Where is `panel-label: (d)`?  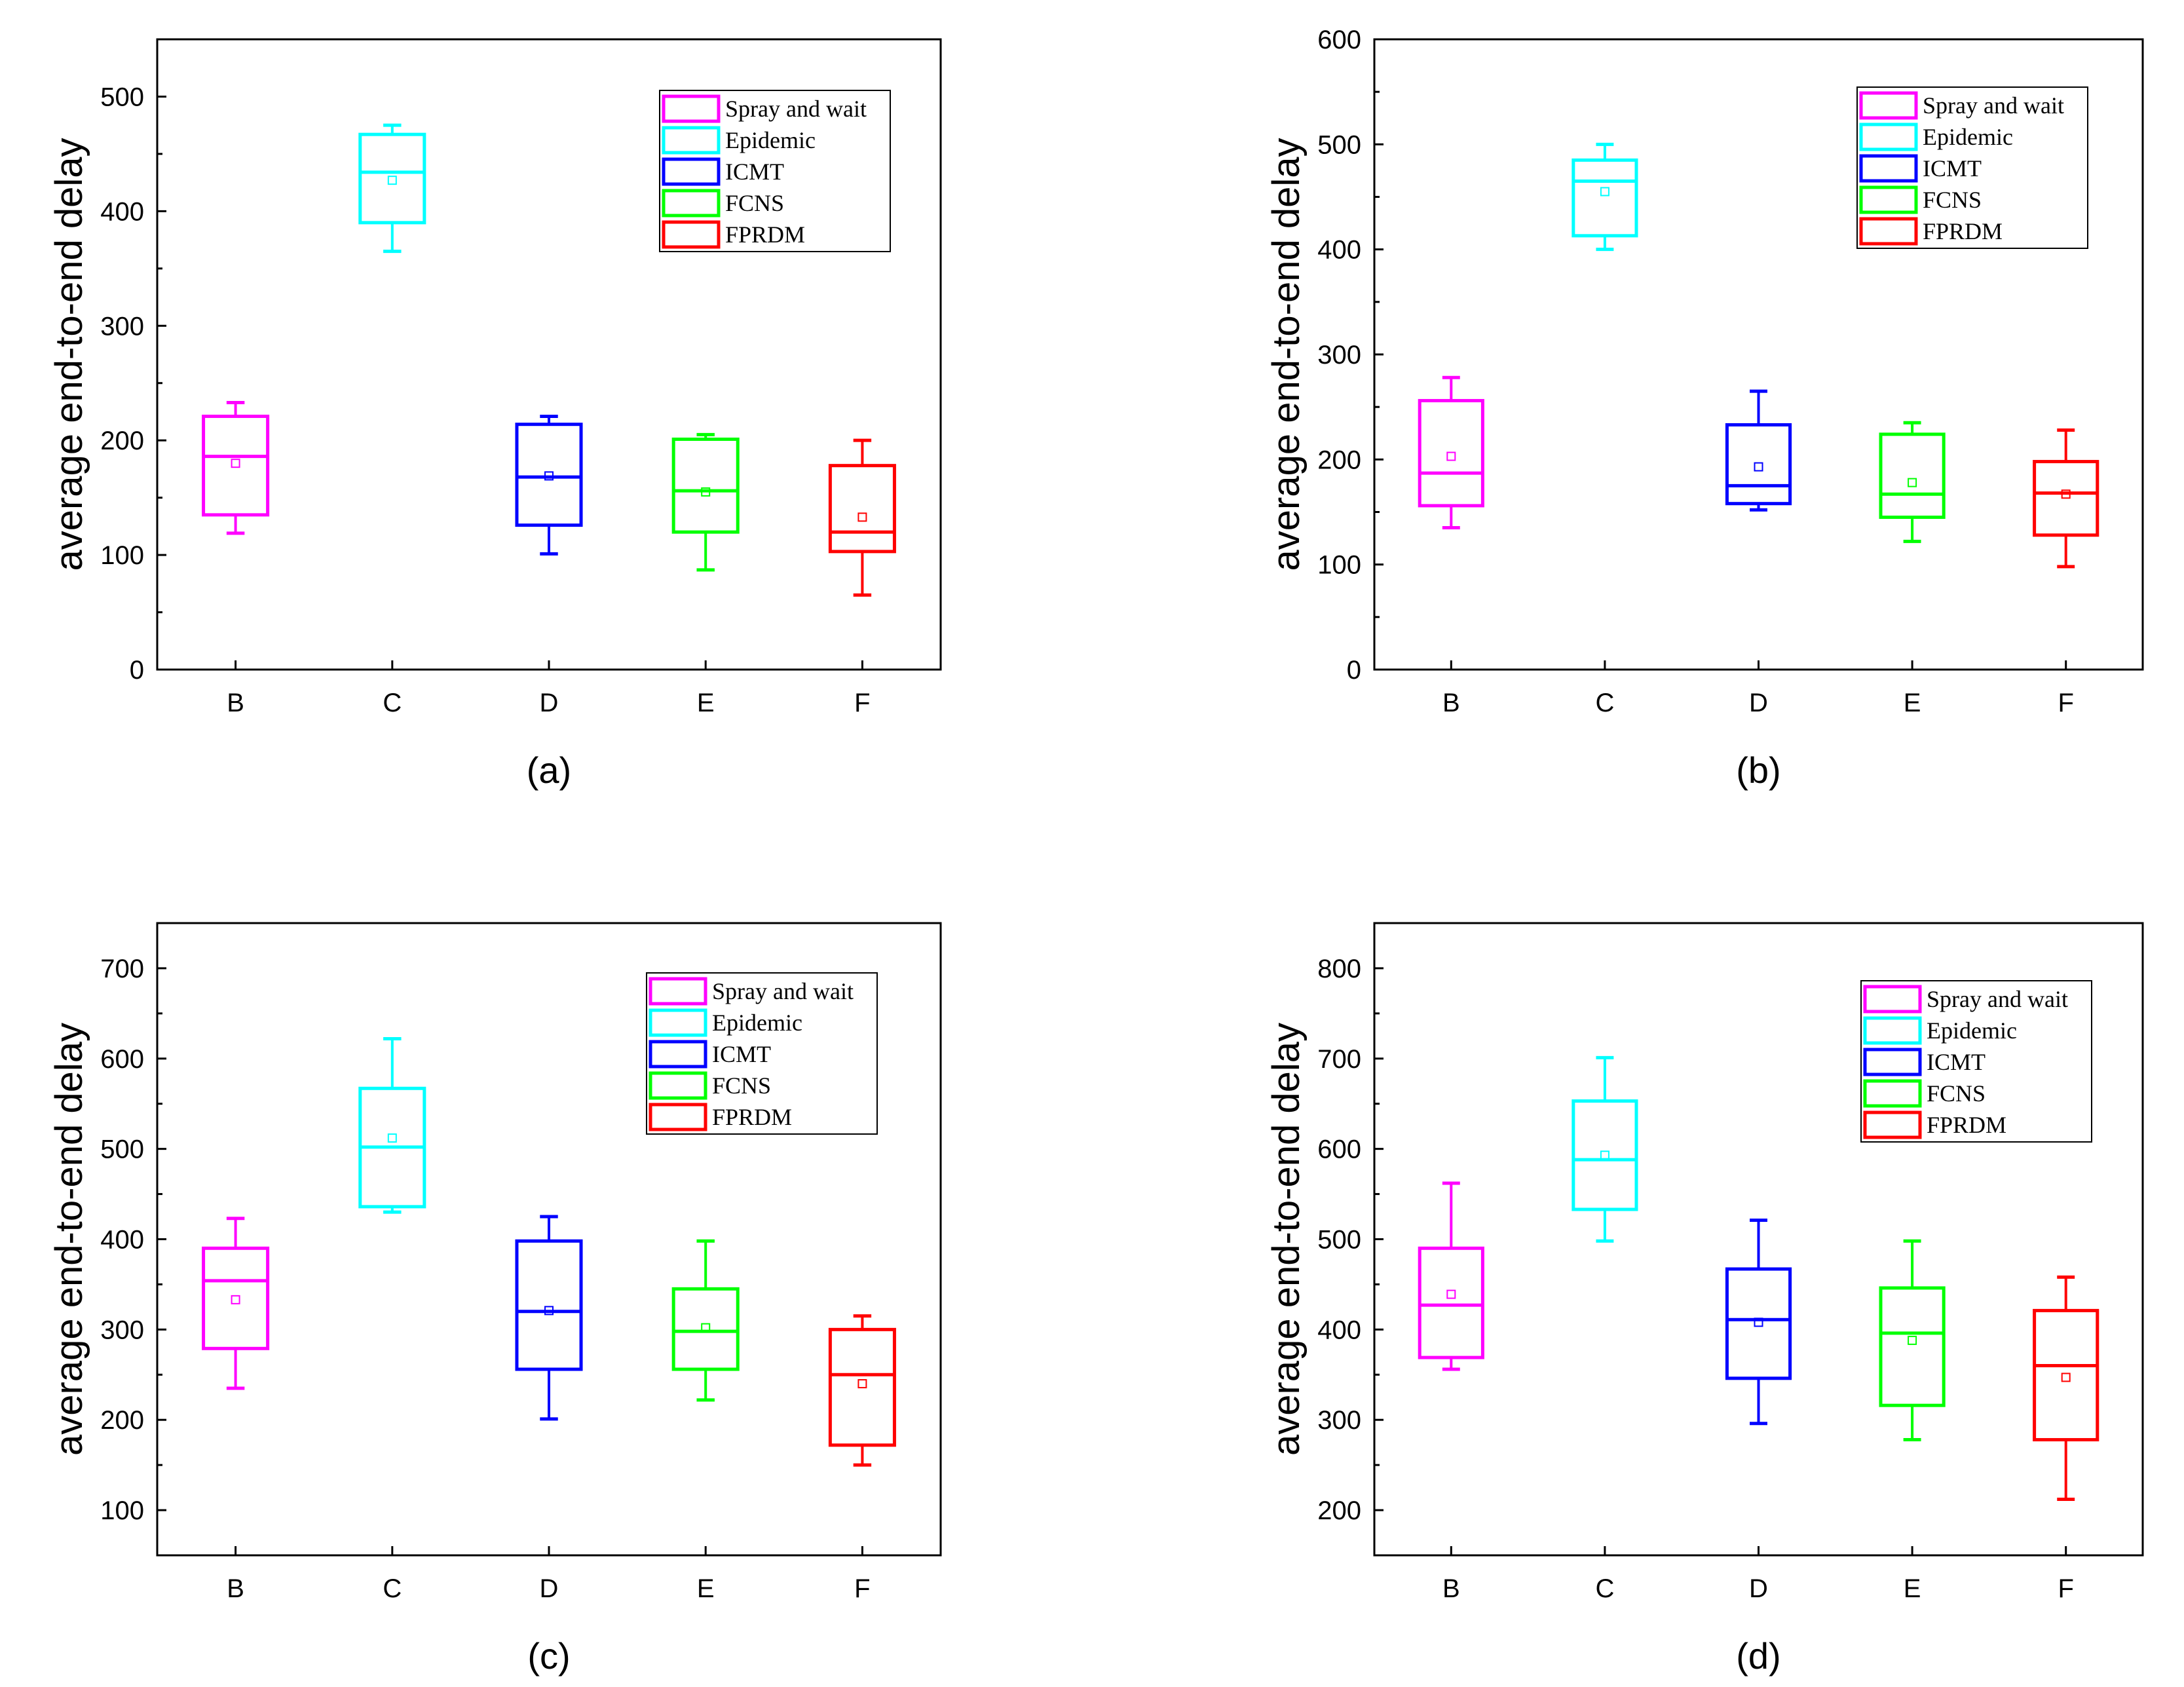
panel-label: (d) is located at coordinates (1758, 1656).